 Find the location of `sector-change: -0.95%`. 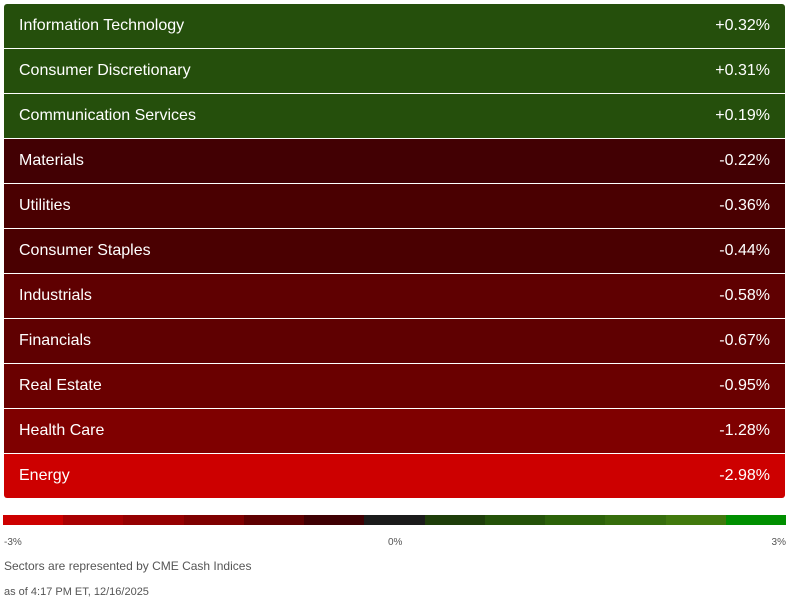

sector-change: -0.95% is located at coordinates (744, 385).